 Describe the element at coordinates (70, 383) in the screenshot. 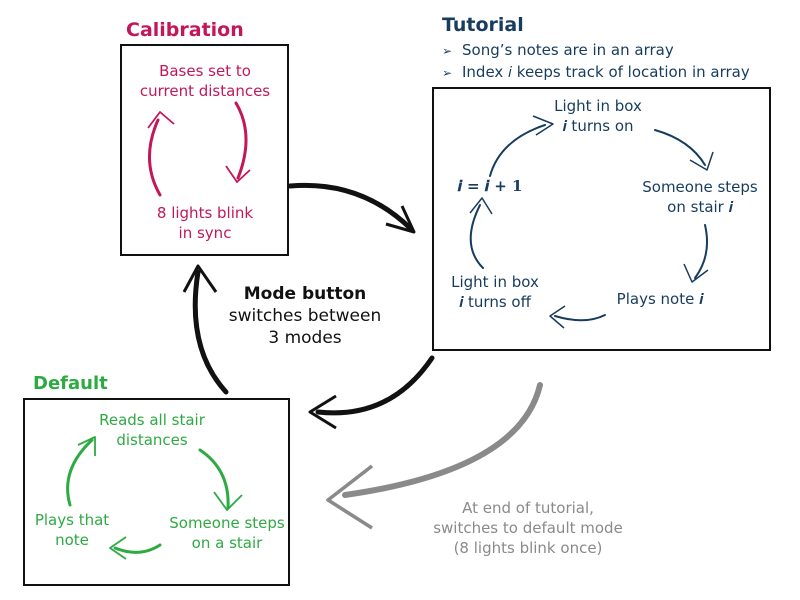

I see `default-title: Default` at that location.